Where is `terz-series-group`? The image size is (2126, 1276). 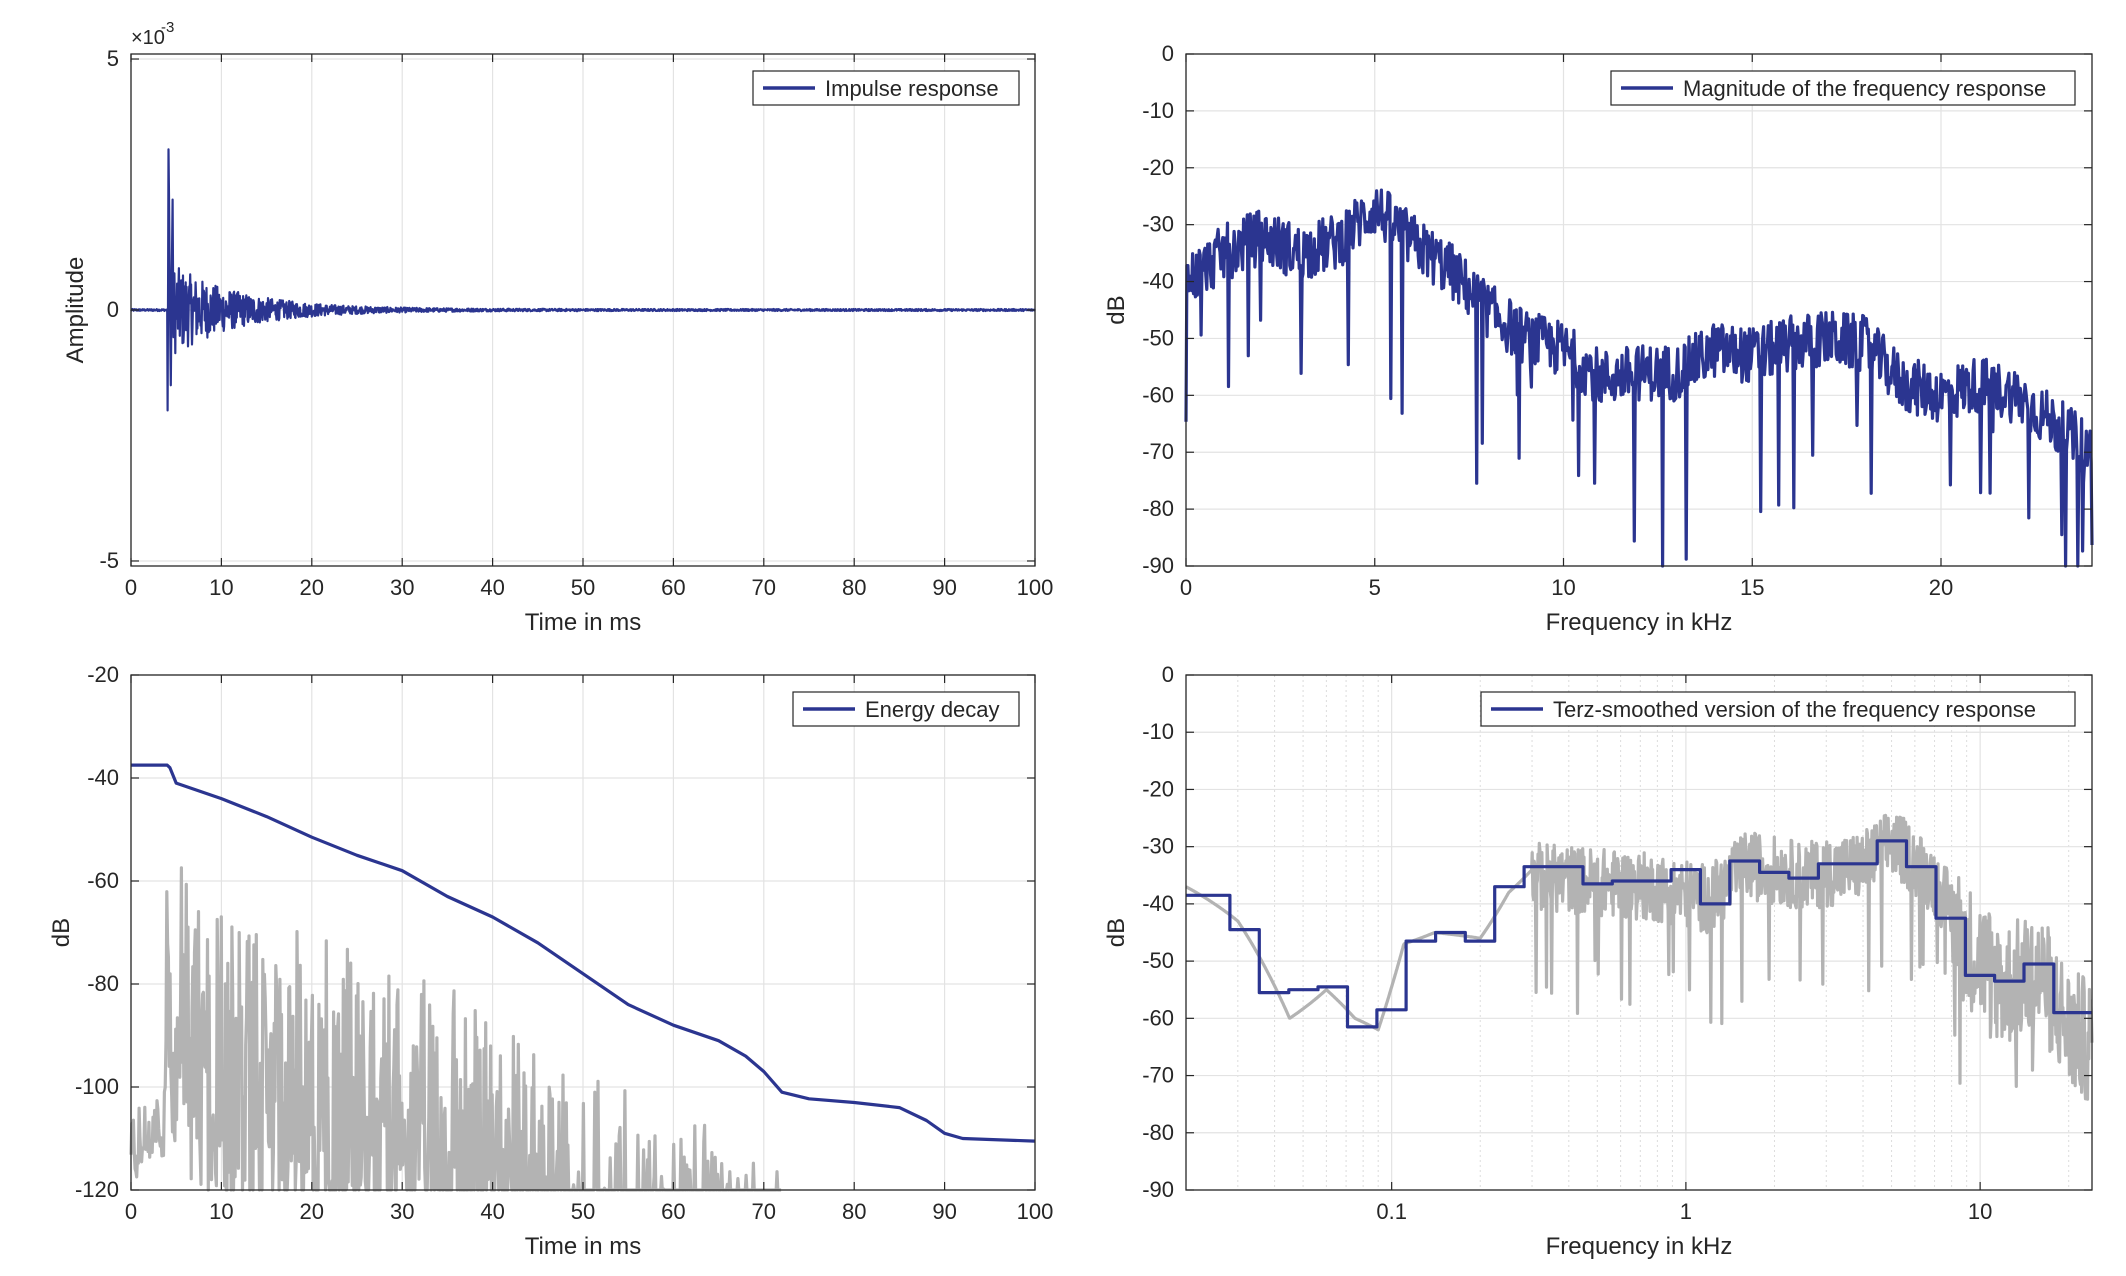
terz-series-group is located at coordinates (1639, 957).